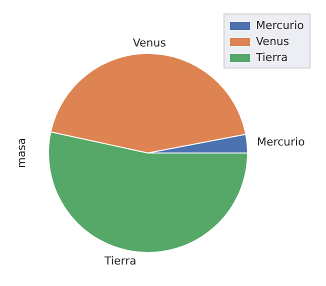 Image resolution: width=326 pixels, height=286 pixels. What do you see at coordinates (21, 153) in the screenshot?
I see `text: masa` at bounding box center [21, 153].